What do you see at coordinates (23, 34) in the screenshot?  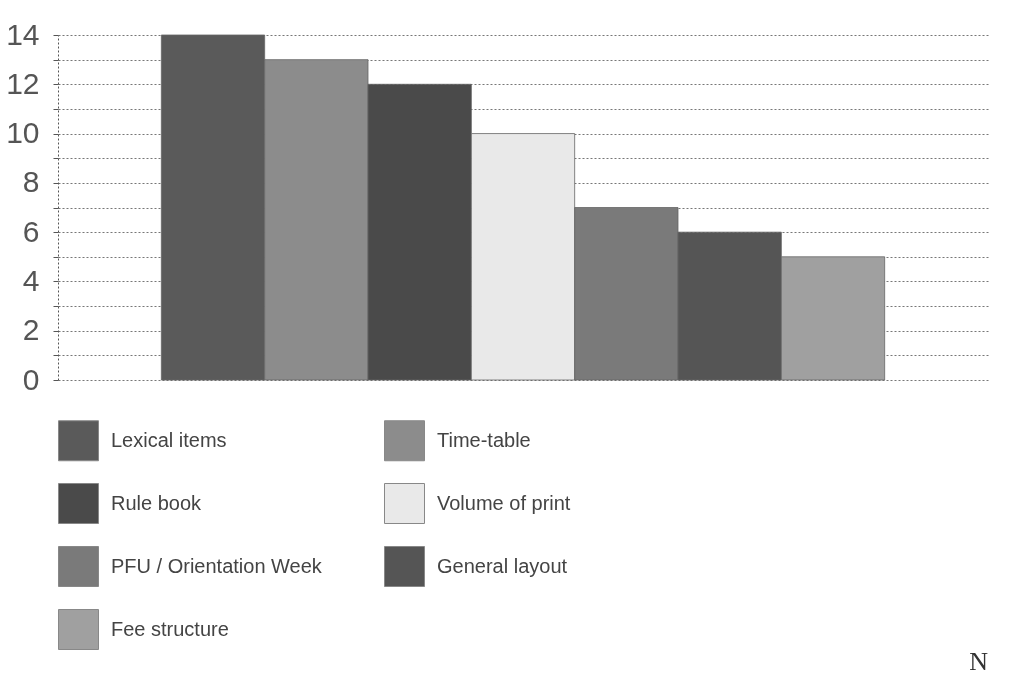 I see `y-tick-label: 14` at bounding box center [23, 34].